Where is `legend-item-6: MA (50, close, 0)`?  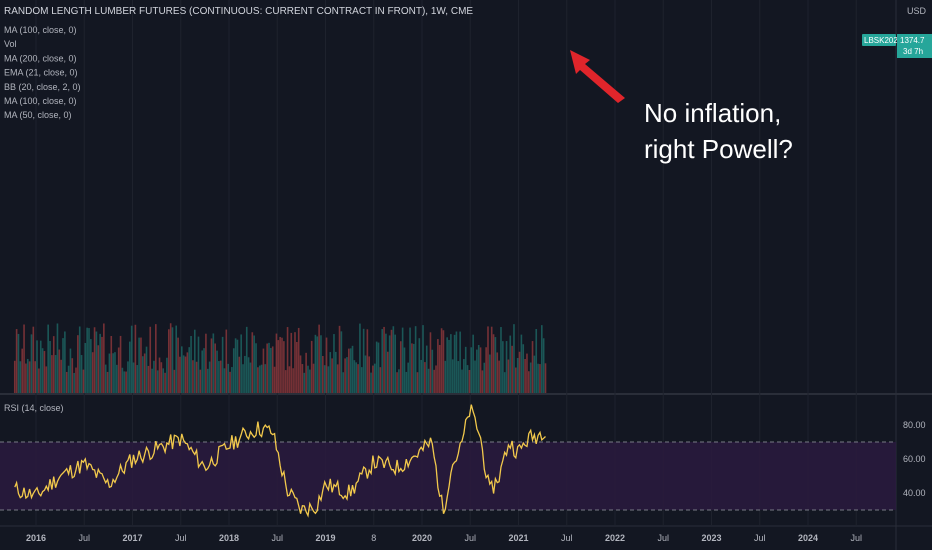 legend-item-6: MA (50, close, 0) is located at coordinates (38, 115).